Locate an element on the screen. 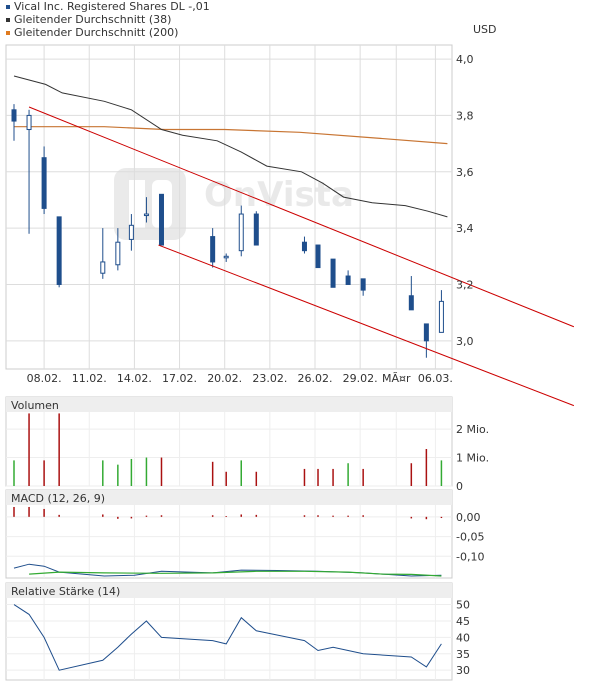  date-x-tick-label: MÃ¤r is located at coordinates (396, 378).